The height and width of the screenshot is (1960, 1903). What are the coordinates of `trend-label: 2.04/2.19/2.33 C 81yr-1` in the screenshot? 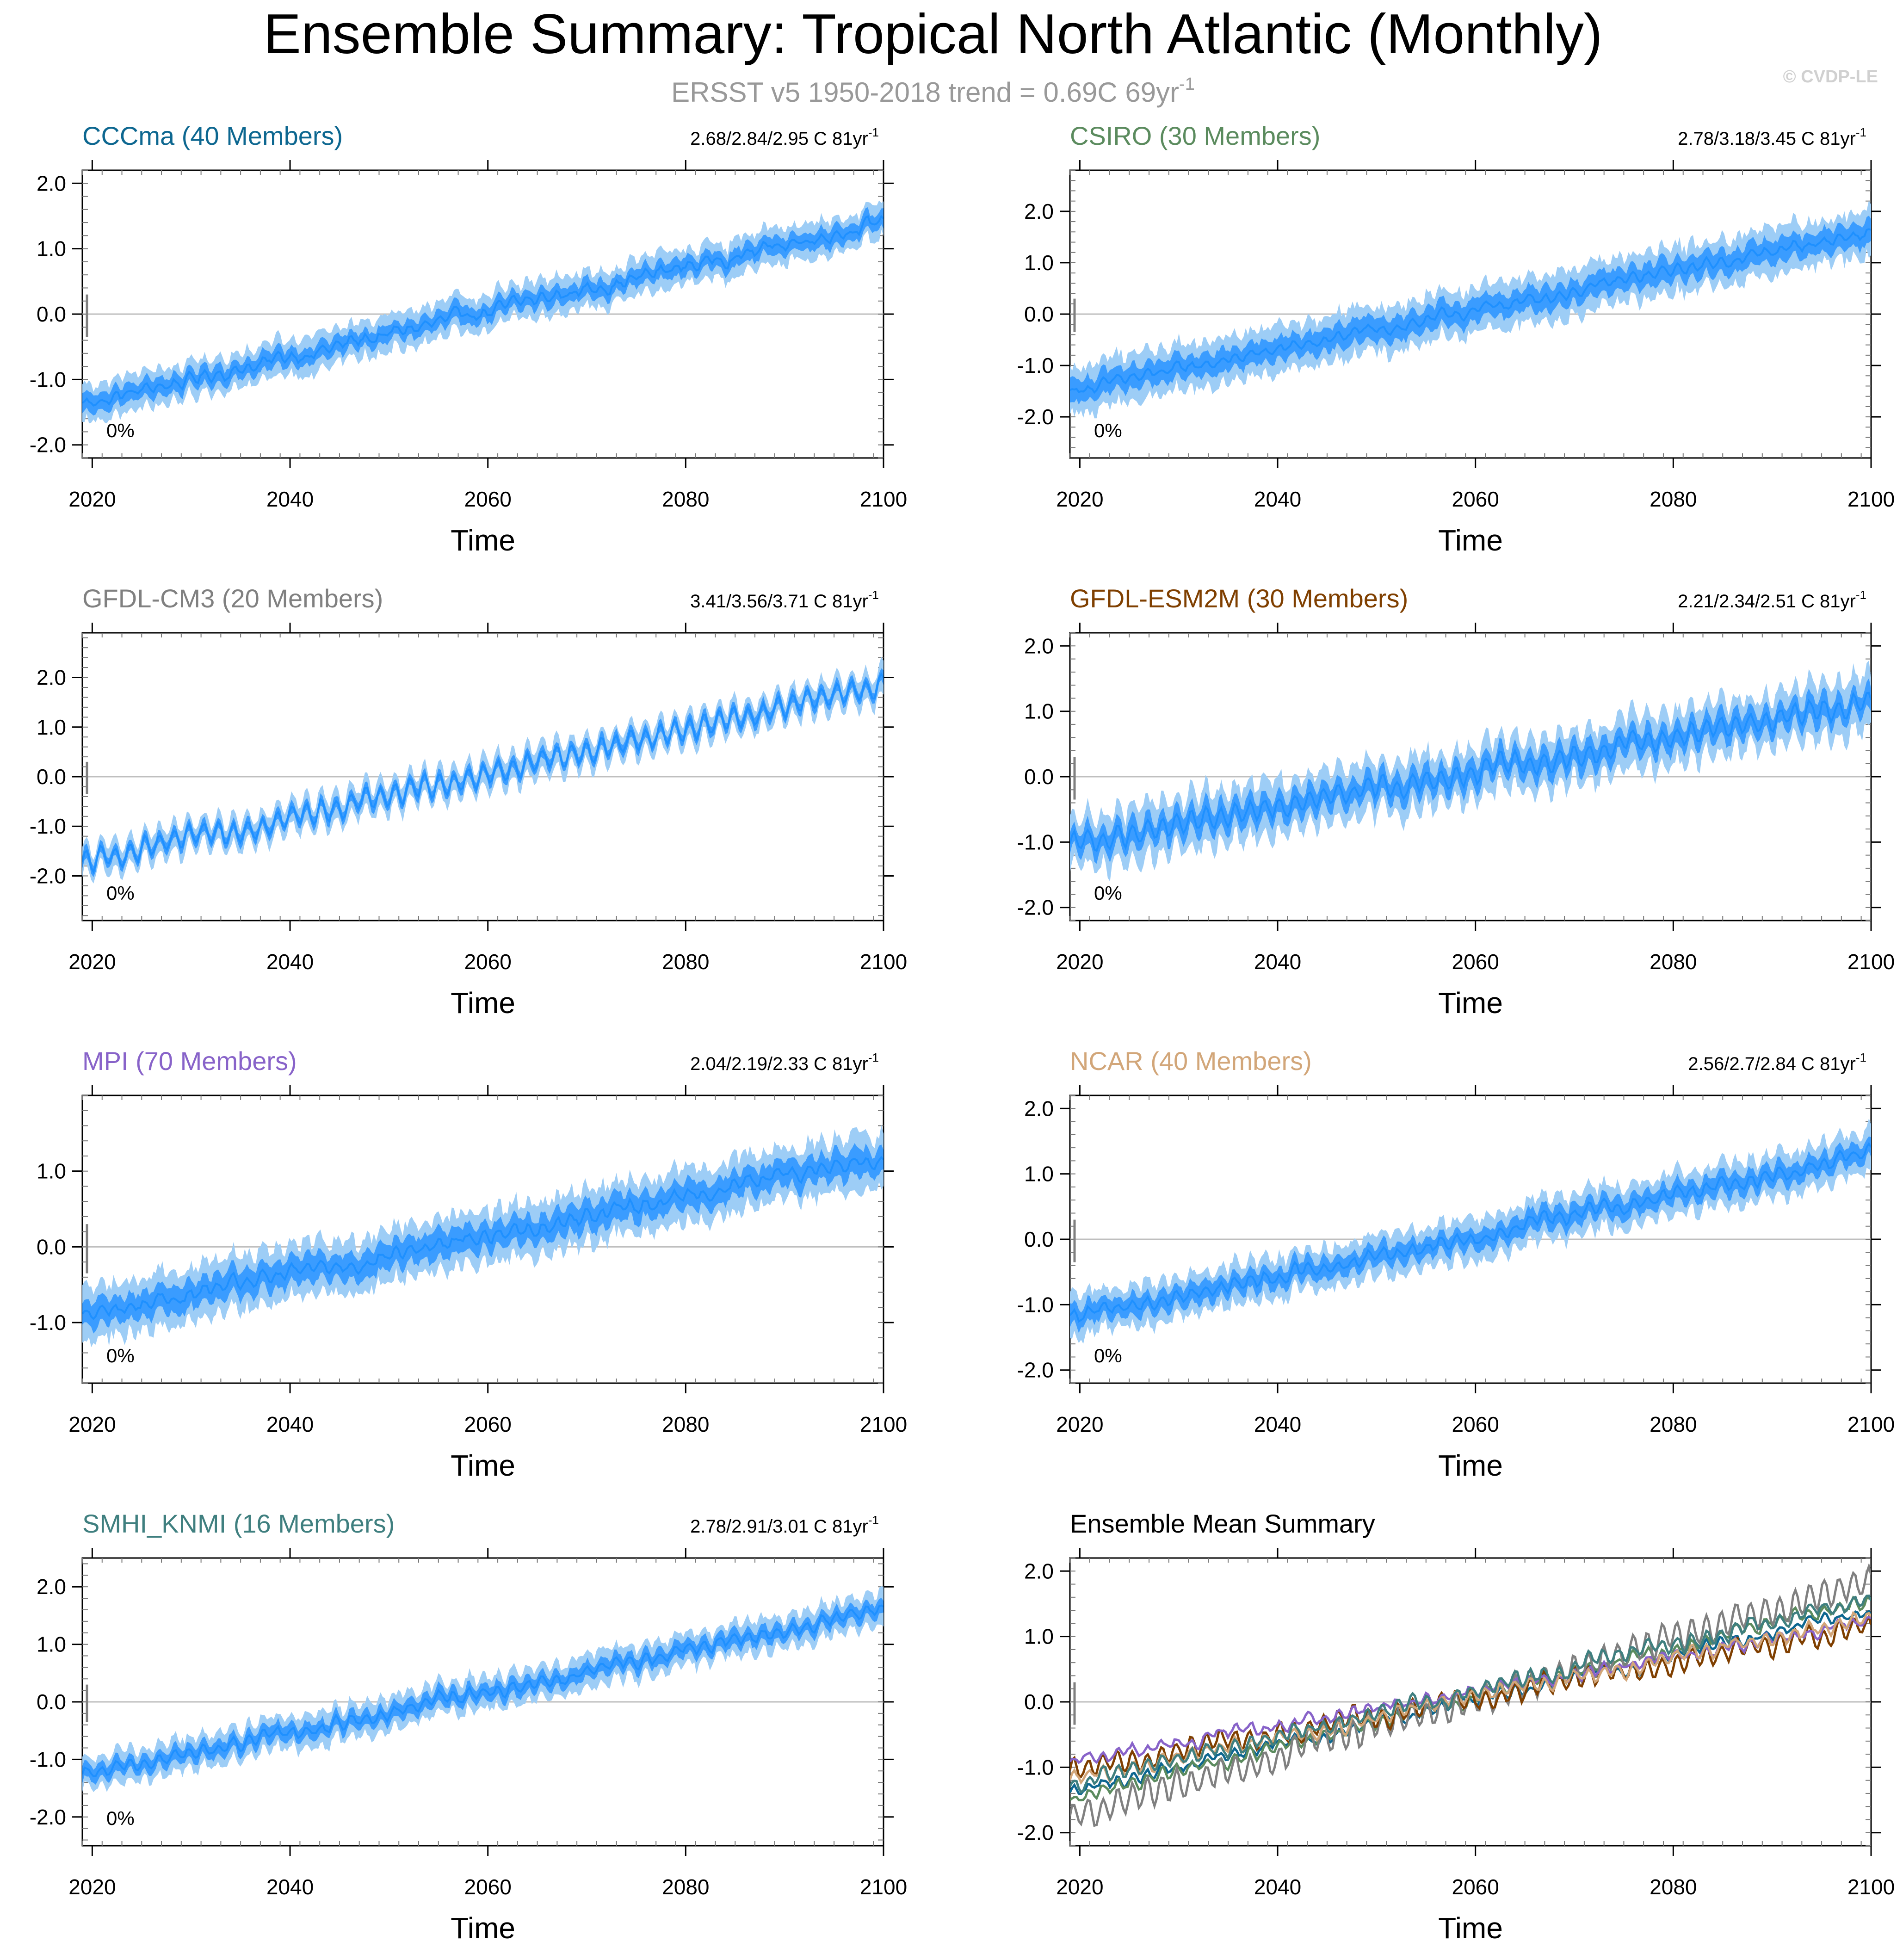 It's located at (784, 1062).